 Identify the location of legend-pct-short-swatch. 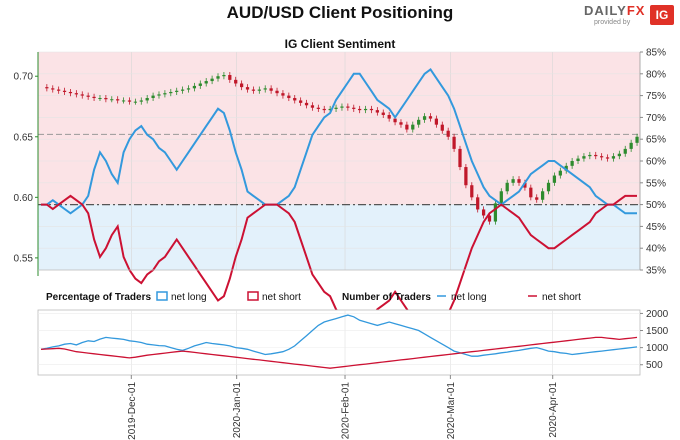
(253, 296).